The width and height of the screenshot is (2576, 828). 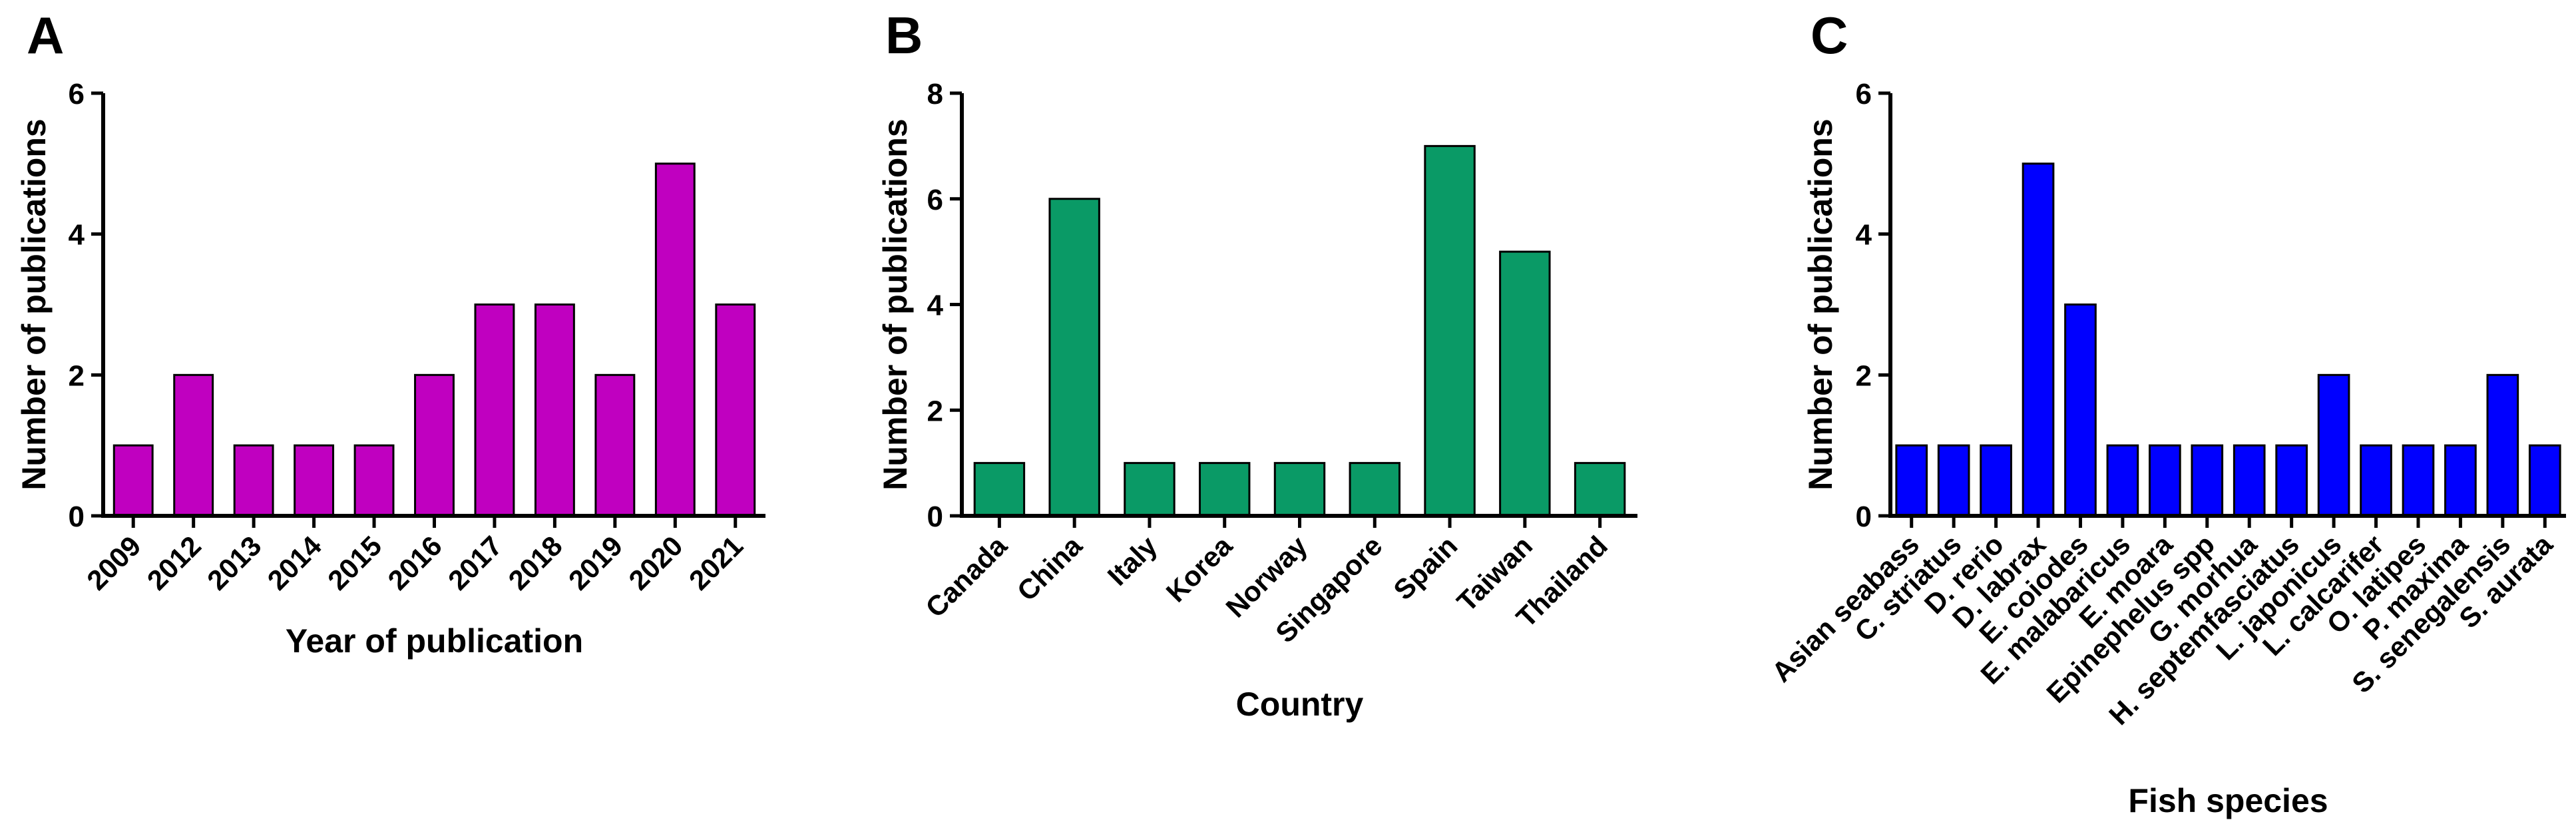 I want to click on panel-b-y-tick-label-8: 8, so click(x=935, y=94).